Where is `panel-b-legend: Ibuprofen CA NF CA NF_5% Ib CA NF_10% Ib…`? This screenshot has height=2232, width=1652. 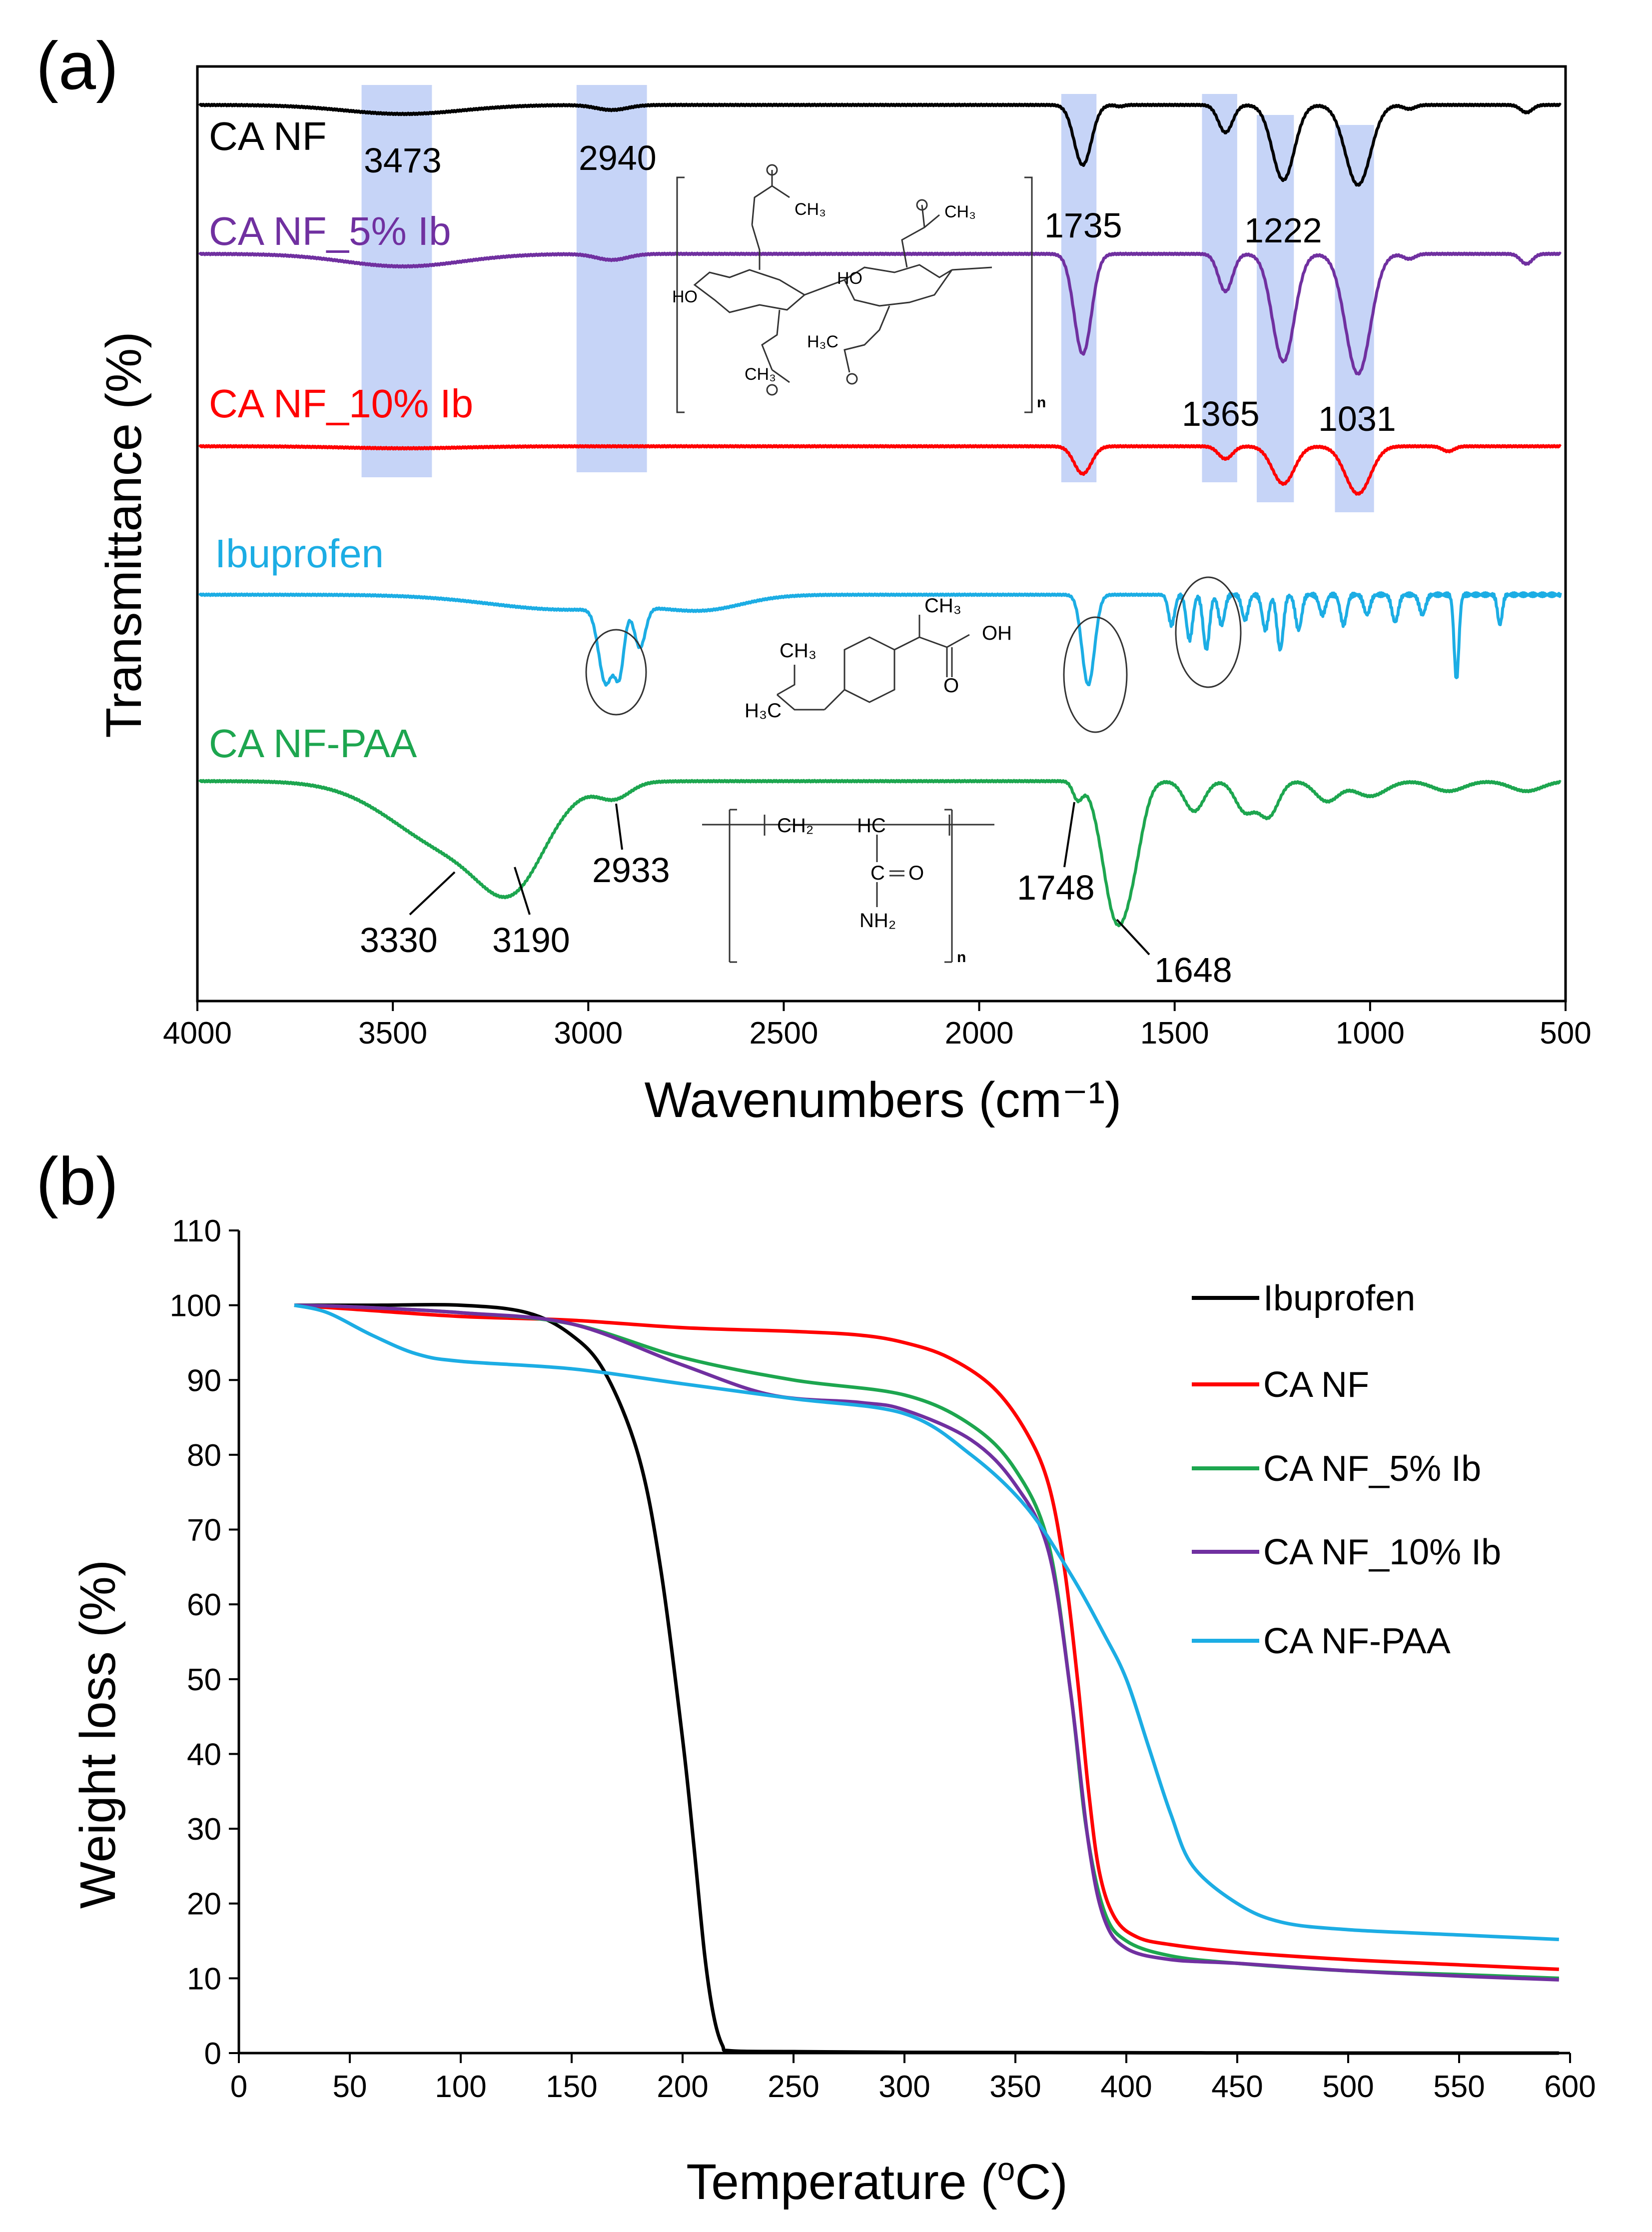 panel-b-legend: Ibuprofen CA NF CA NF_5% Ib CA NF_10% Ib… is located at coordinates (1346, 1469).